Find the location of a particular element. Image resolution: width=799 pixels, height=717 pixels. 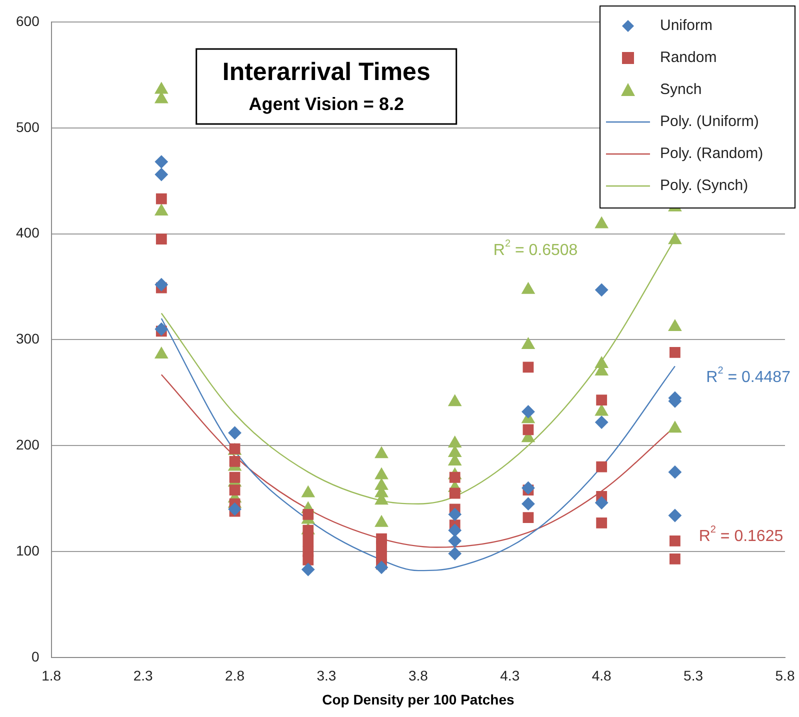

legend-label: Synch is located at coordinates (681, 89).